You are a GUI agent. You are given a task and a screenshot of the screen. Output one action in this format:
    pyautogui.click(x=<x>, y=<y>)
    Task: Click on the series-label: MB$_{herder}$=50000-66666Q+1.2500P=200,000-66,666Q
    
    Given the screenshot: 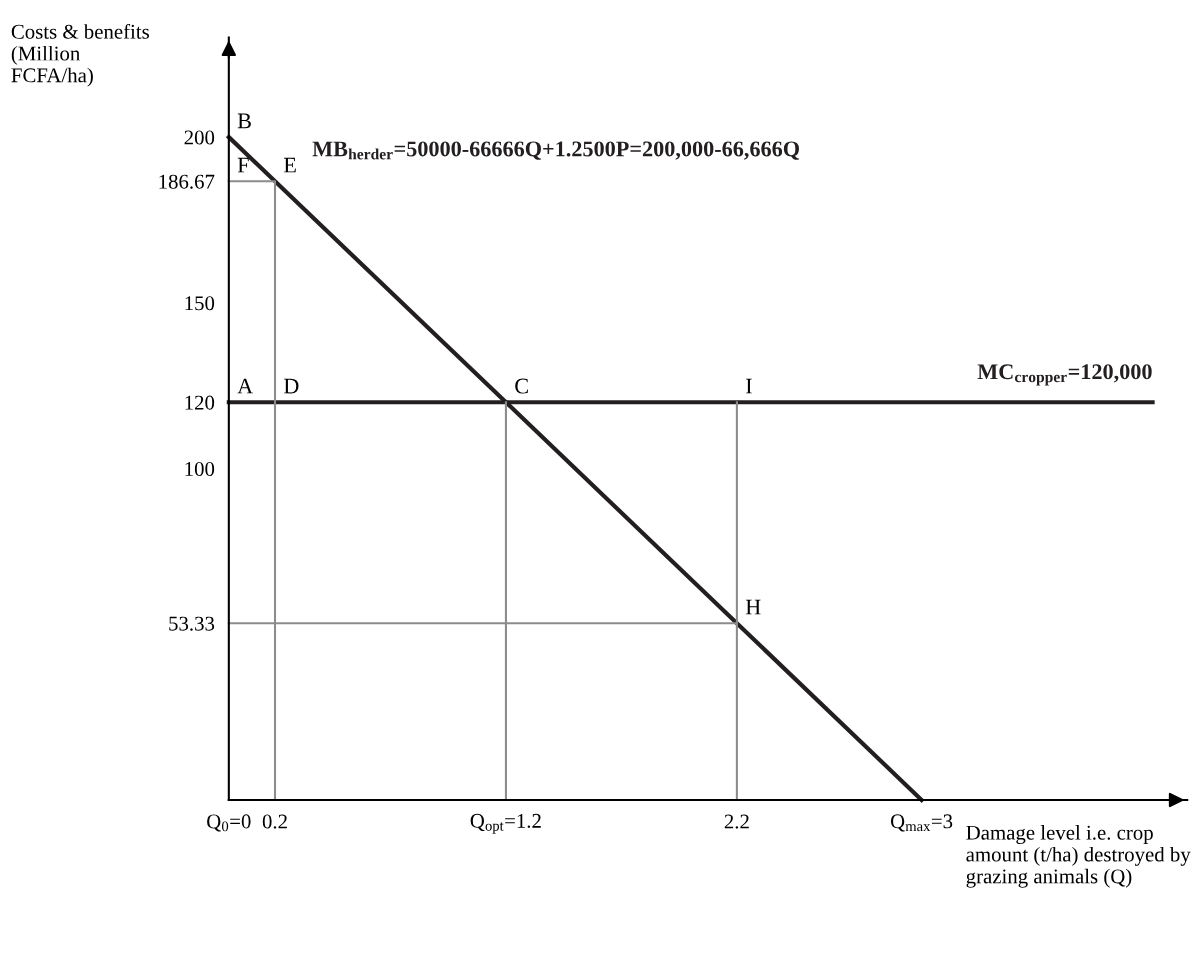 What is the action you would take?
    pyautogui.click(x=556, y=150)
    